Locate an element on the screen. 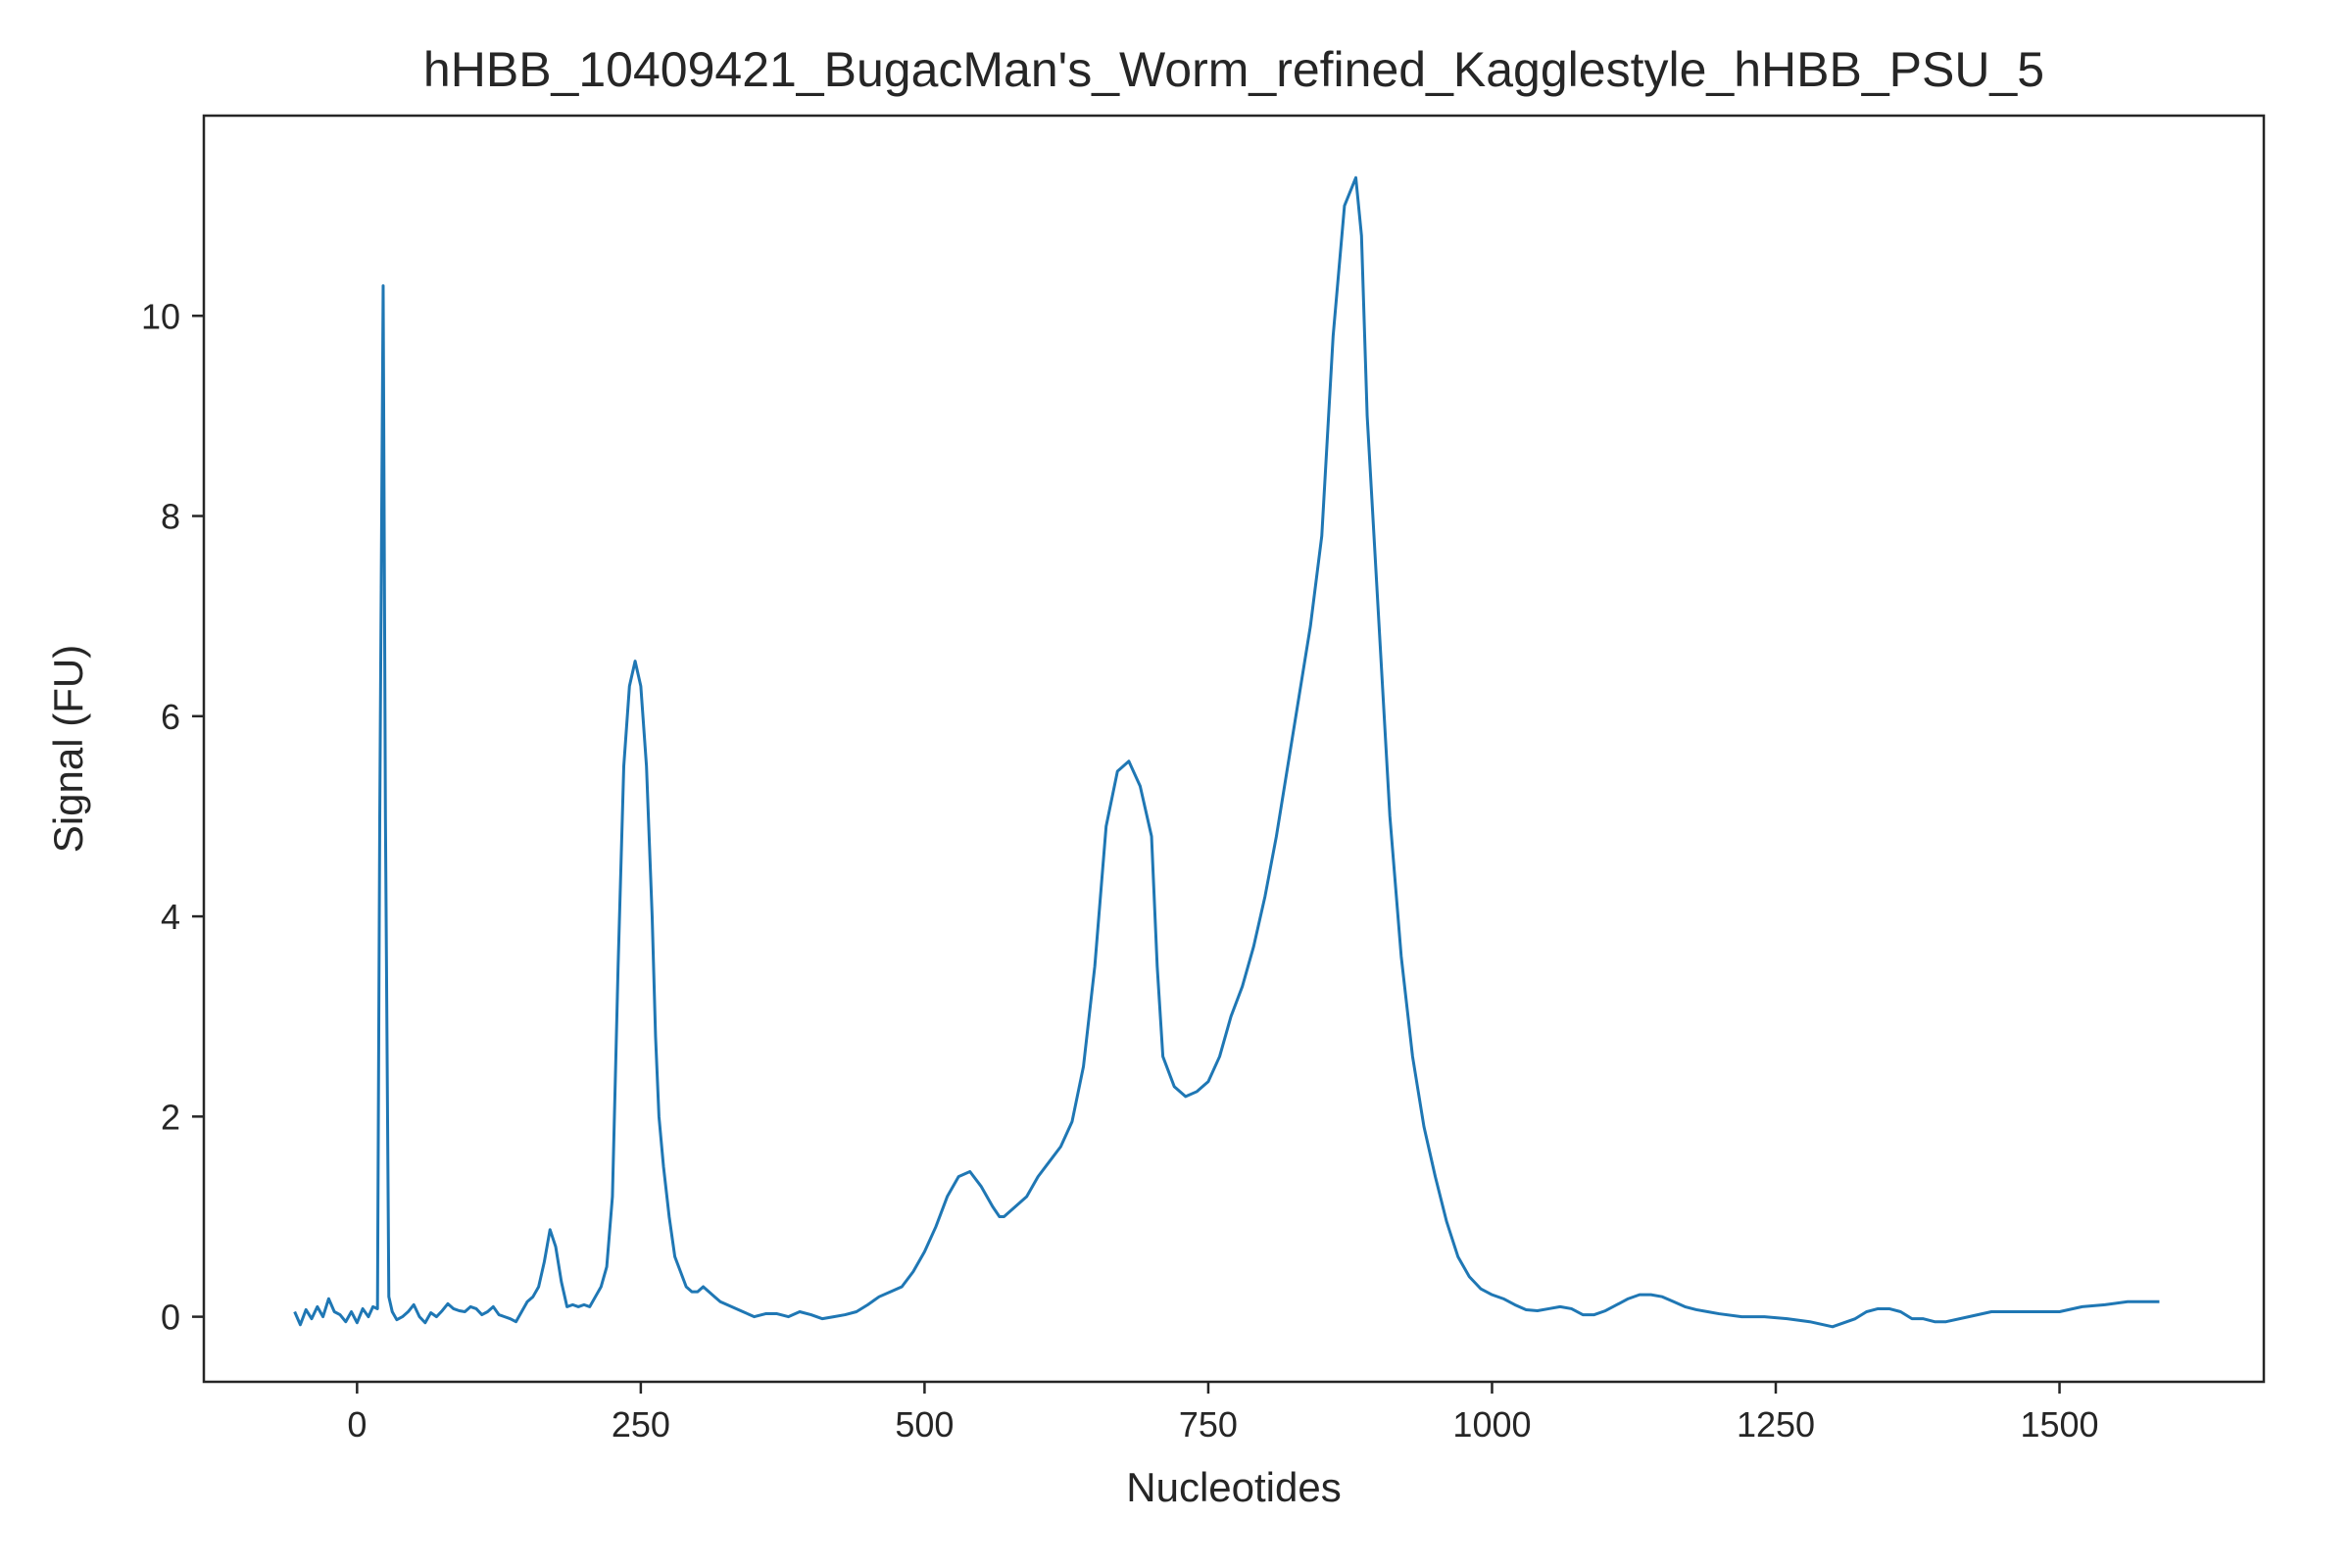 This screenshot has width=2352, height=1568. y-tick-label: 0 is located at coordinates (170, 1318).